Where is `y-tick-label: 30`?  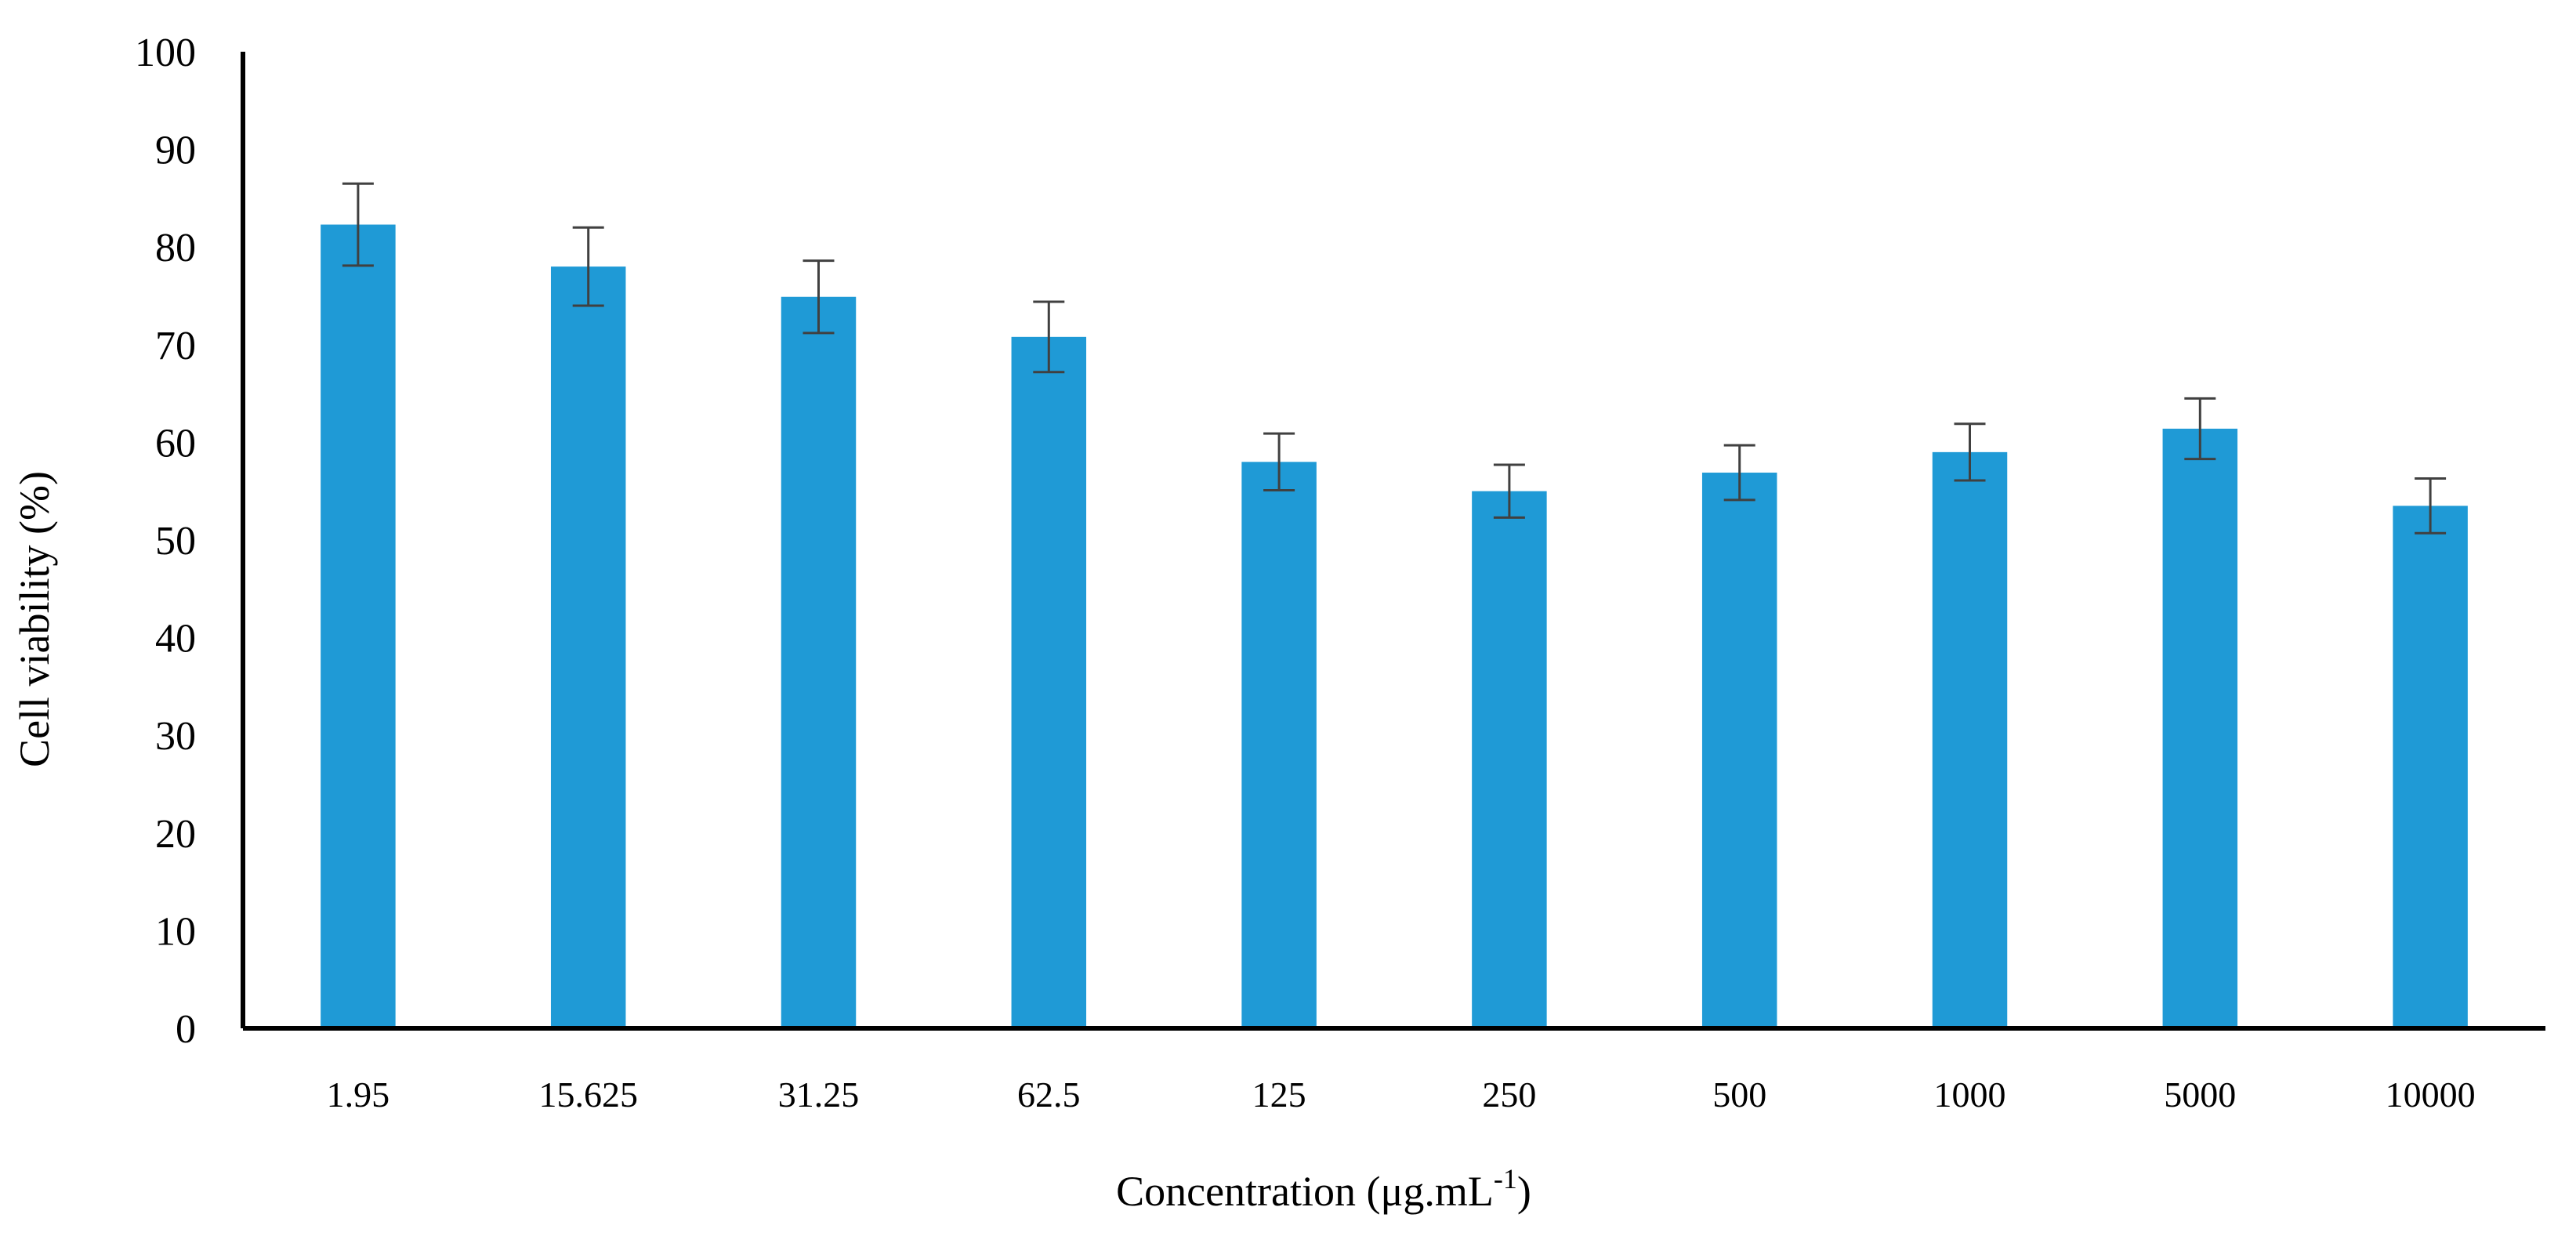
y-tick-label: 30 is located at coordinates (175, 736).